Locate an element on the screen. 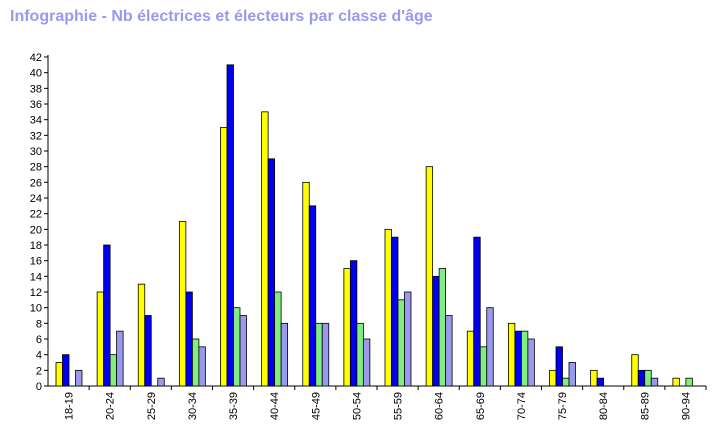 The image size is (728, 429). y-tick-label: 18 is located at coordinates (36, 246).